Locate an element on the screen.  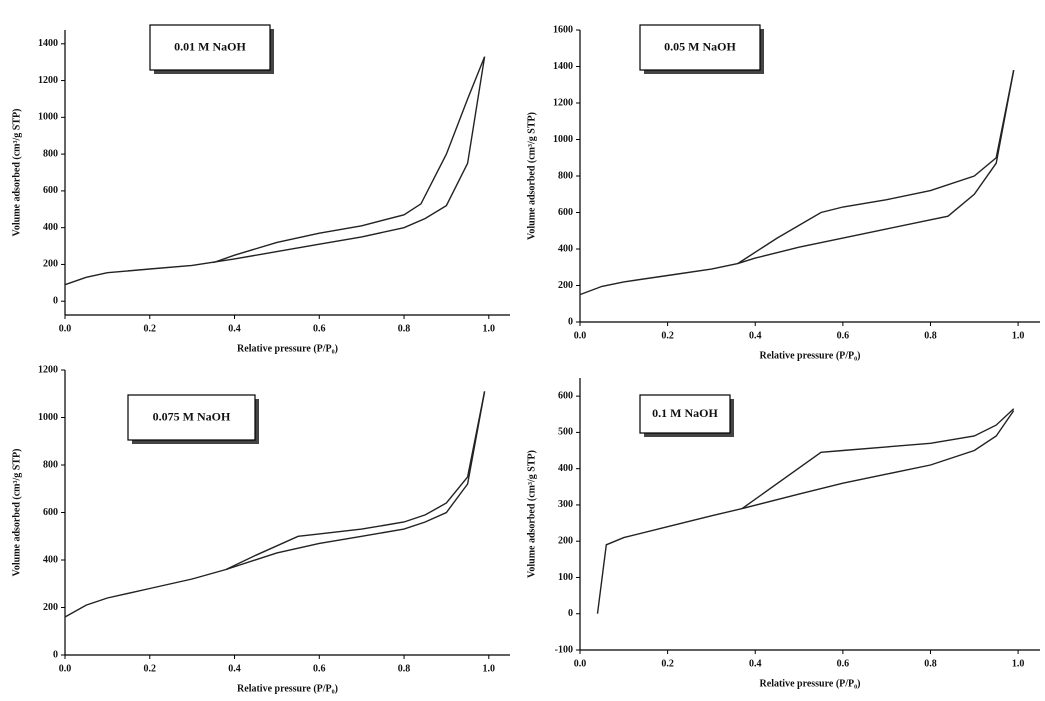
panel-label: 0.075 M NaOH is located at coordinates (192, 416).